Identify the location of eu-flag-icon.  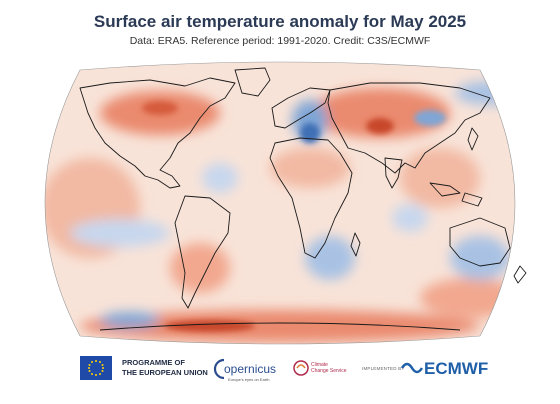
(96, 368).